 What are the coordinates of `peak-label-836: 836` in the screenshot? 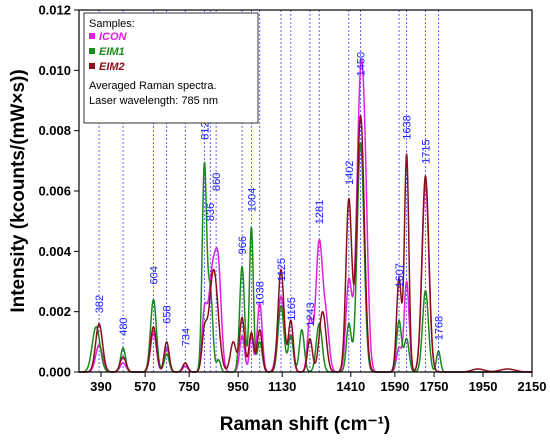 It's located at (211, 212).